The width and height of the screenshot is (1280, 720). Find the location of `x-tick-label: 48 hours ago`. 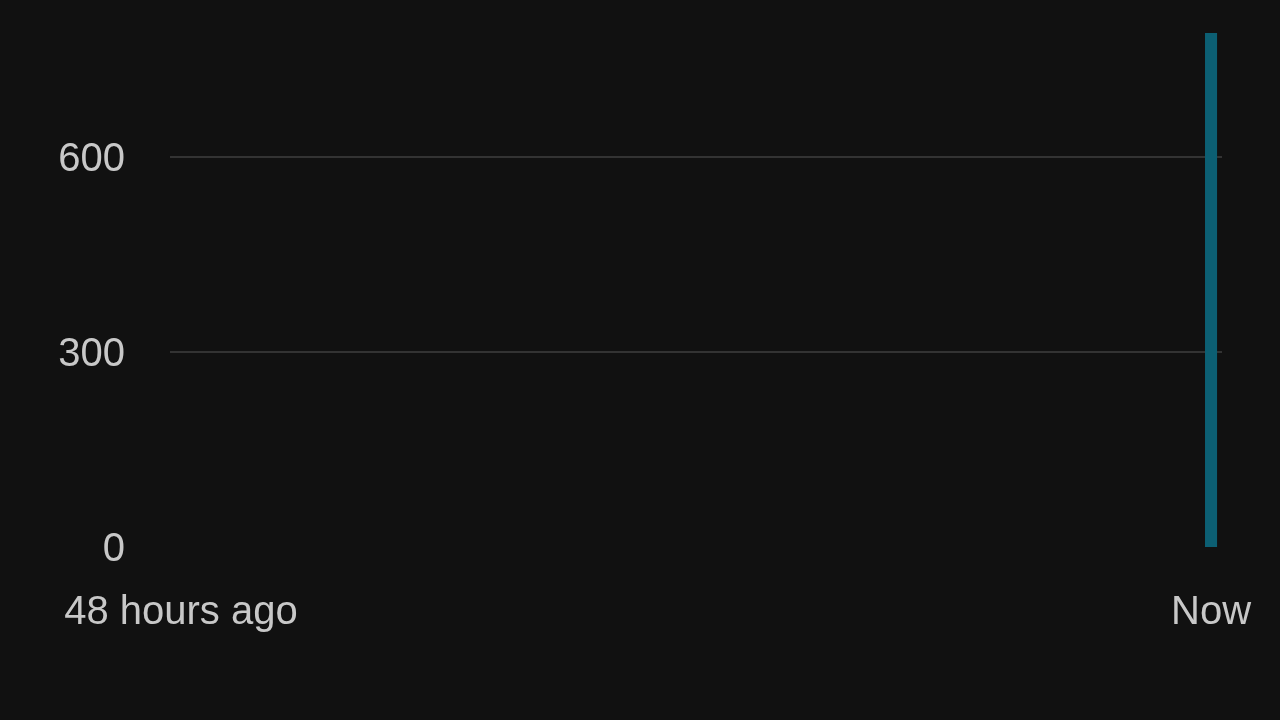

x-tick-label: 48 hours ago is located at coordinates (181, 610).